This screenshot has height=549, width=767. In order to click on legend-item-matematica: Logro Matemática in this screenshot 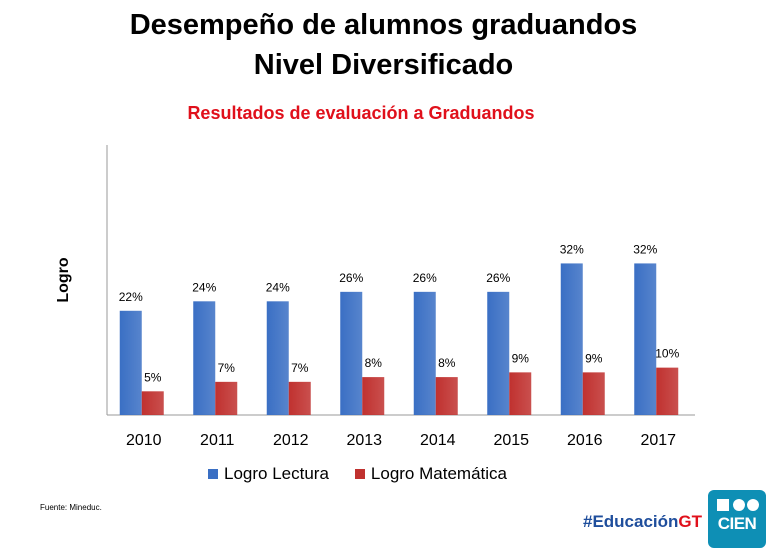, I will do `click(430, 474)`.